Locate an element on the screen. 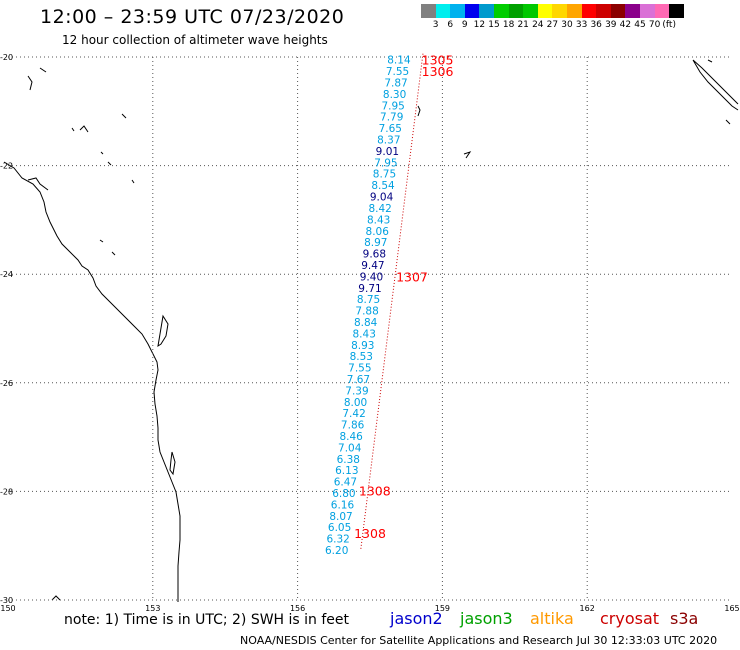  wave-height-value: 8.30 is located at coordinates (394, 95).